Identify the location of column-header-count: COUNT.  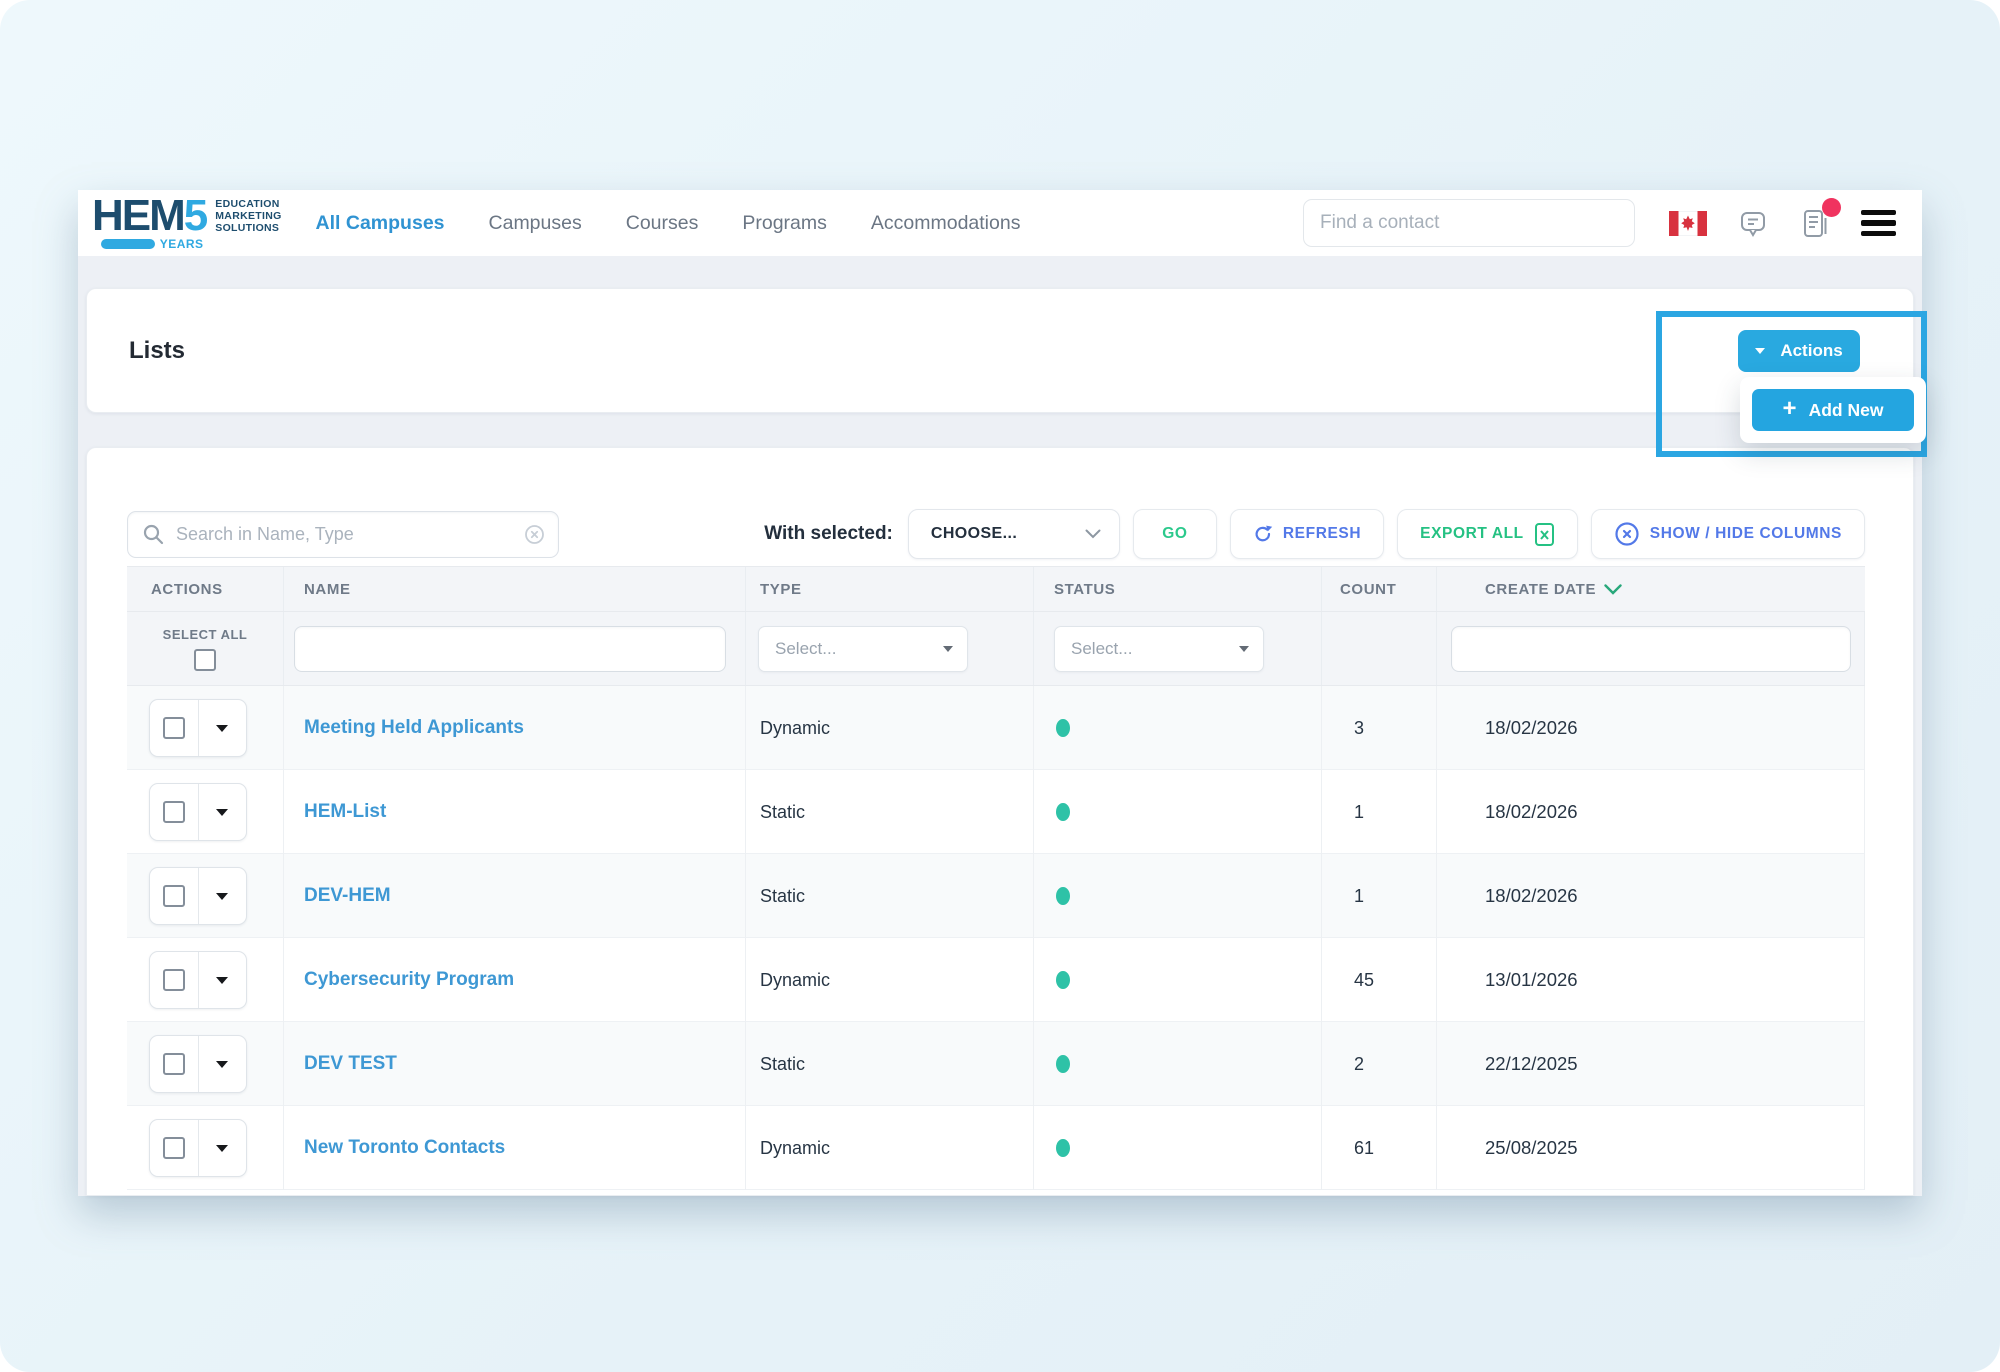
(1379, 589).